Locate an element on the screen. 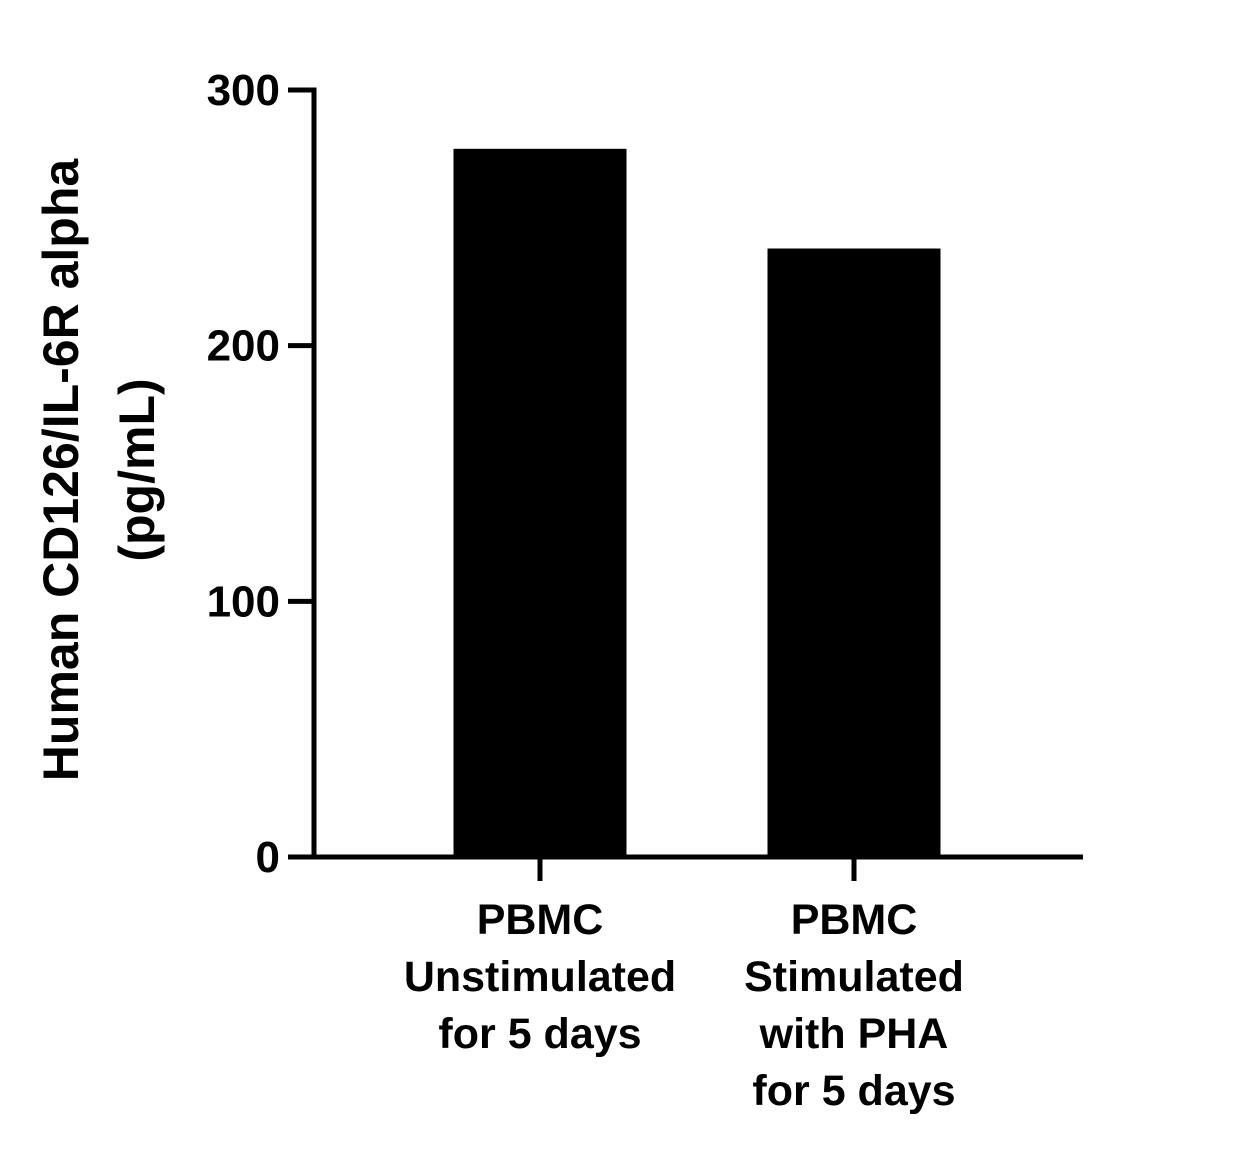  x-tick-label-1: PBMC Unstimulated for 5 days is located at coordinates (540, 977).